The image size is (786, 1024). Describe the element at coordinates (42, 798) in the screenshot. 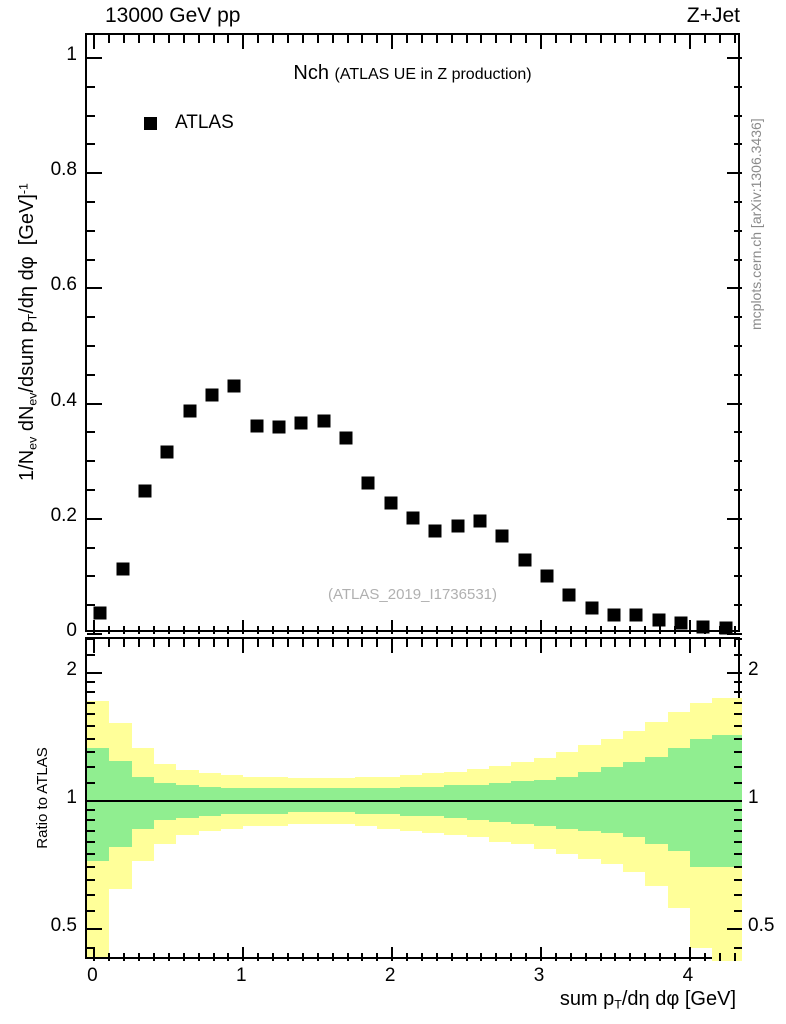

I see `y-axis-label-ratio: Ratio to ATLAS` at that location.